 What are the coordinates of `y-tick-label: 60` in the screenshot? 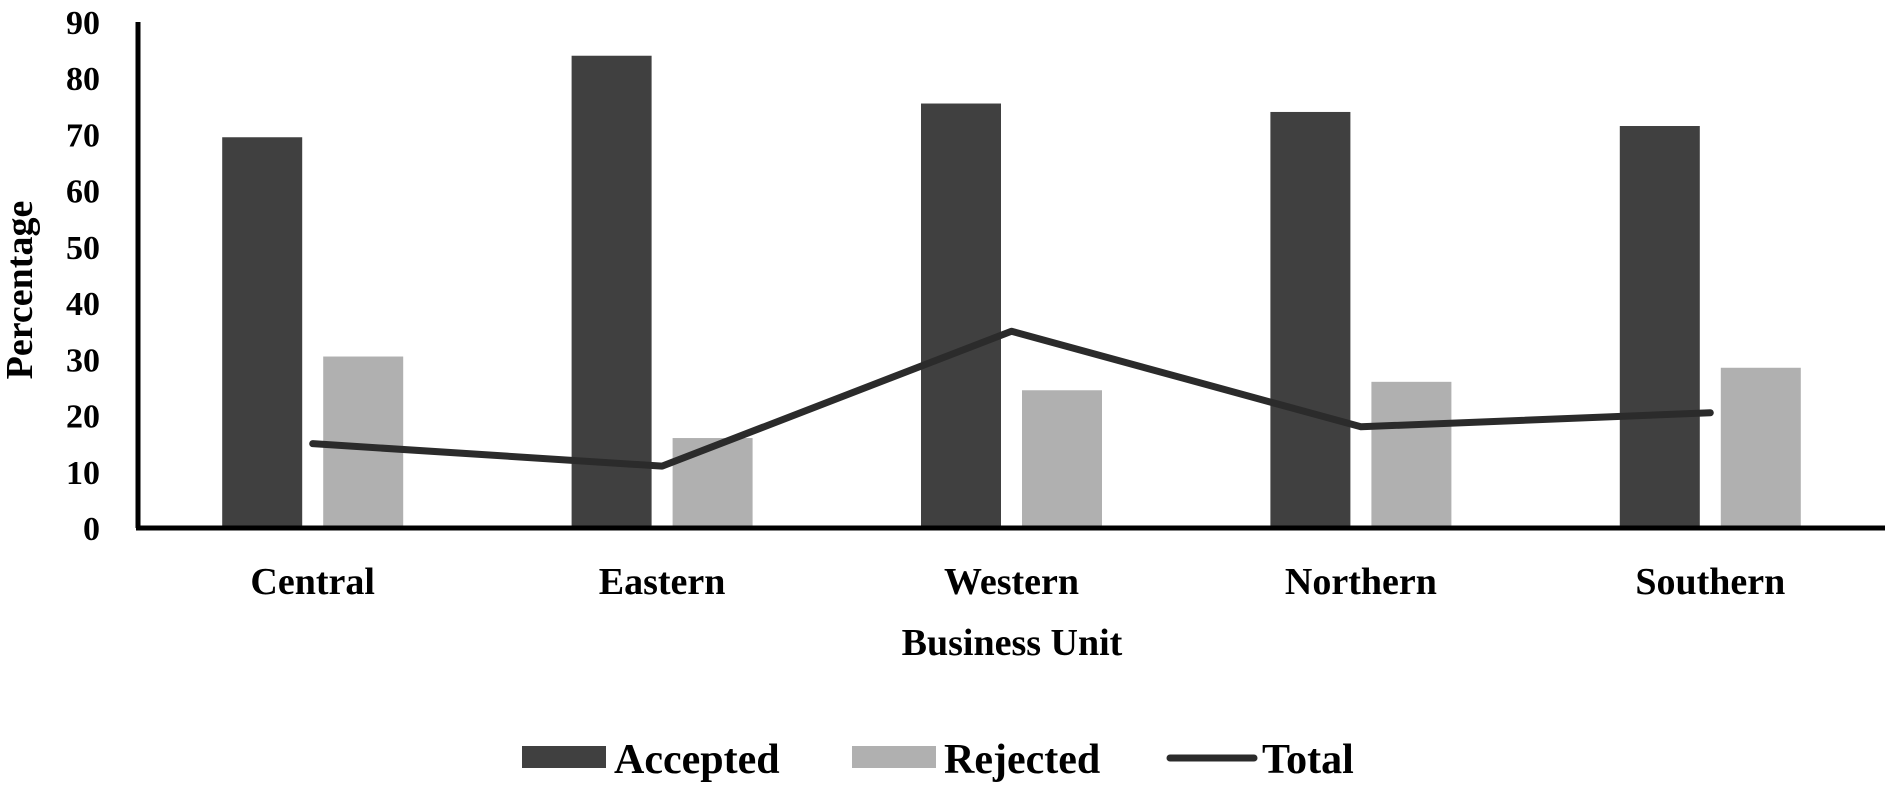 It's located at (83, 192).